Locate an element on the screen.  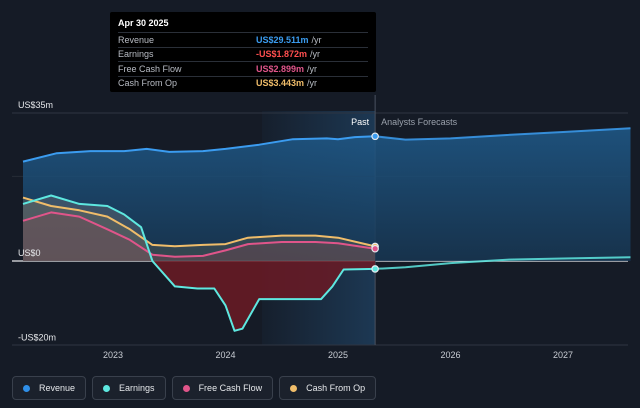
tooltip-label: Free Cash Flow is located at coordinates (150, 68).